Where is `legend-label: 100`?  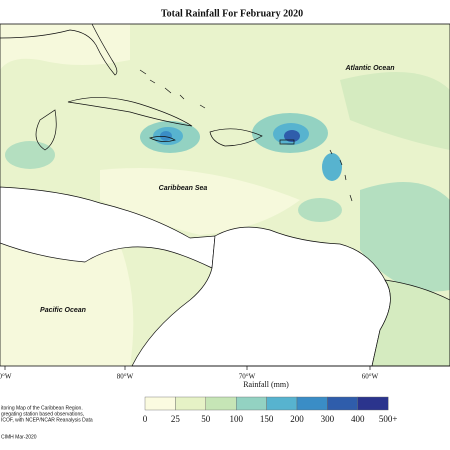 legend-label: 100 is located at coordinates (236, 419).